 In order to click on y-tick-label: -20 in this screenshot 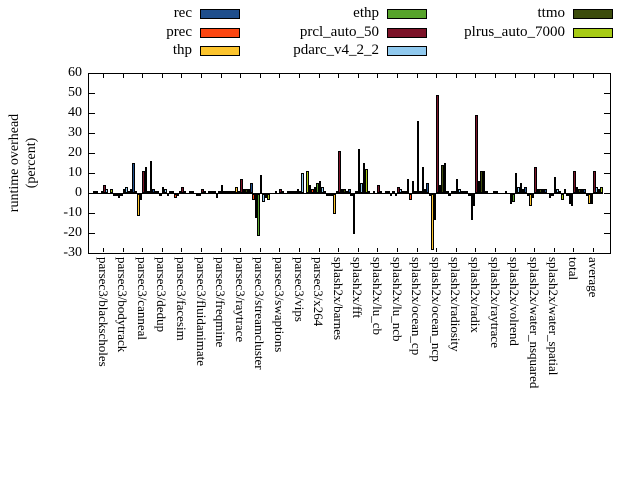, I will do `click(72, 232)`.